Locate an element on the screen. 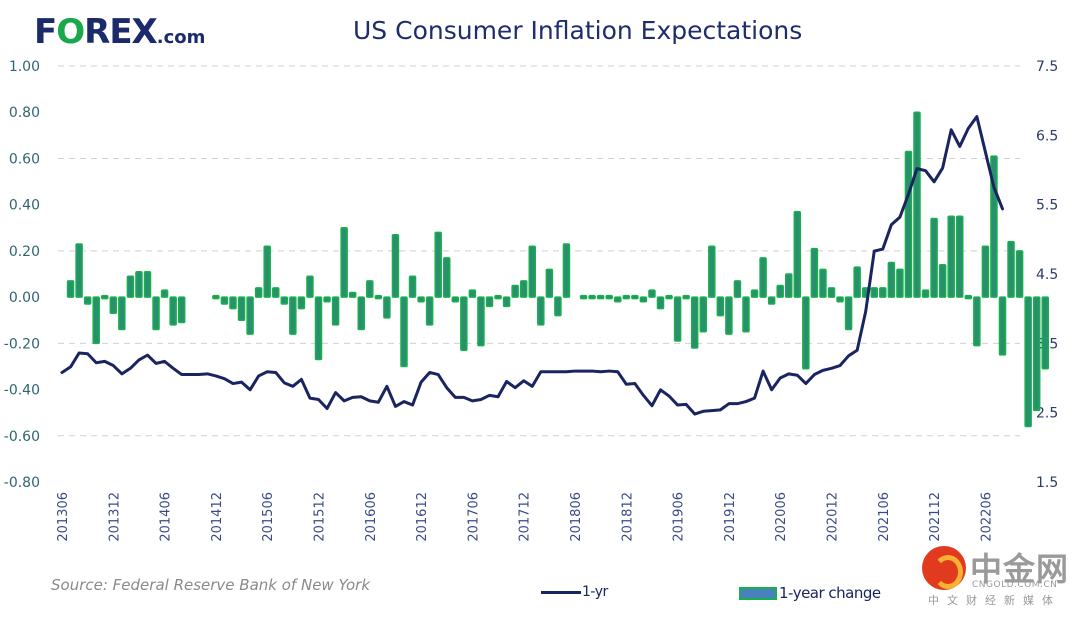 The height and width of the screenshot is (617, 1080). x-tick-label: 201412 is located at coordinates (217, 517).